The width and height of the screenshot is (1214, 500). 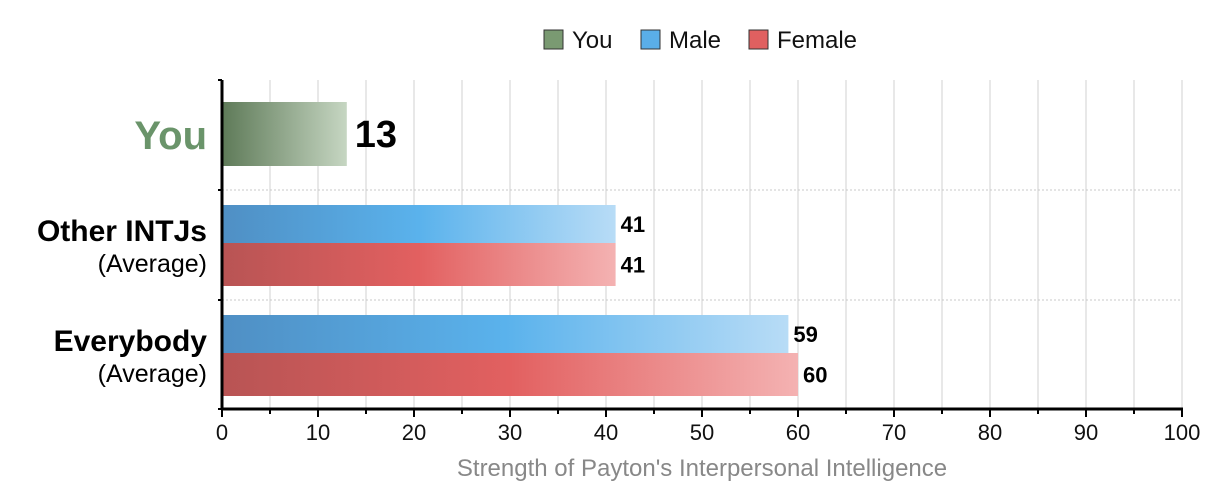 I want to click on x-tick-label: 20, so click(x=414, y=432).